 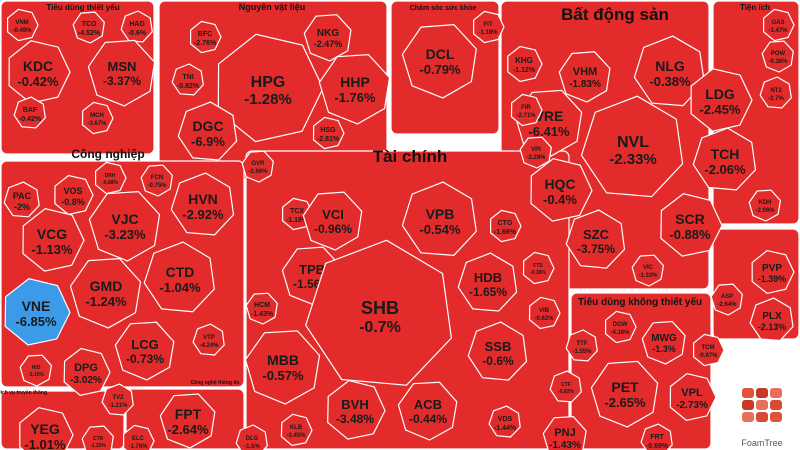 I want to click on change-label-vos: -0.8%, so click(x=73, y=202).